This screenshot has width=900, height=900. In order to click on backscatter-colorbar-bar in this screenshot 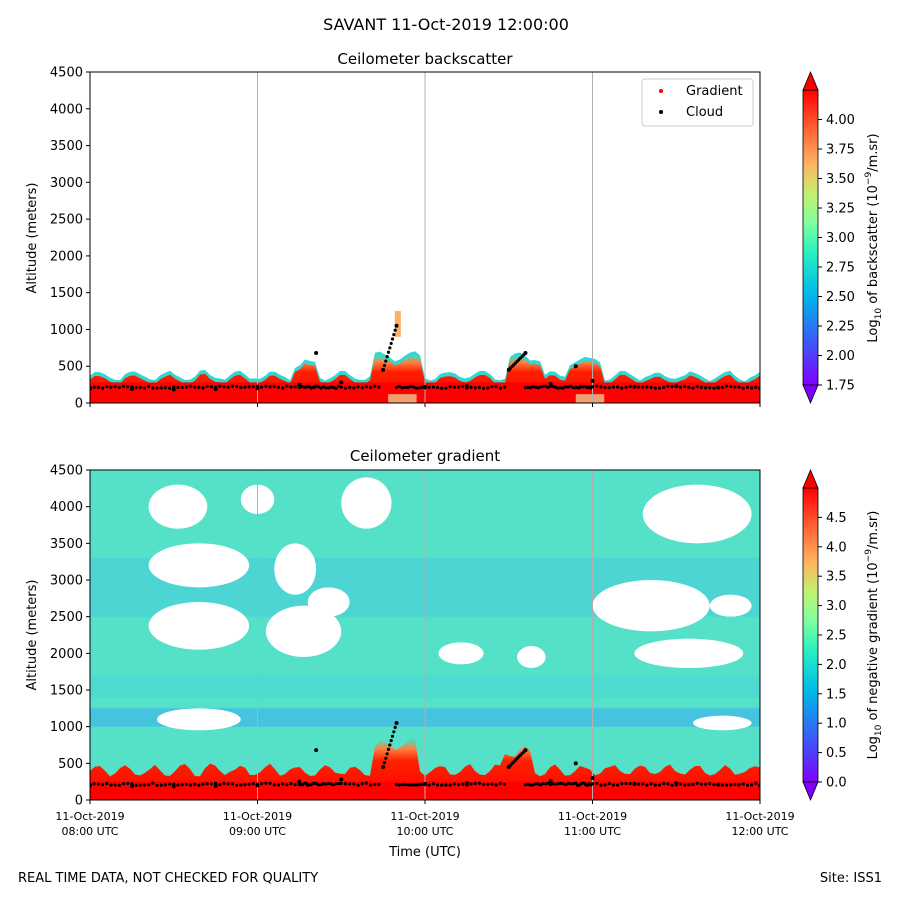, I will do `click(810, 237)`.